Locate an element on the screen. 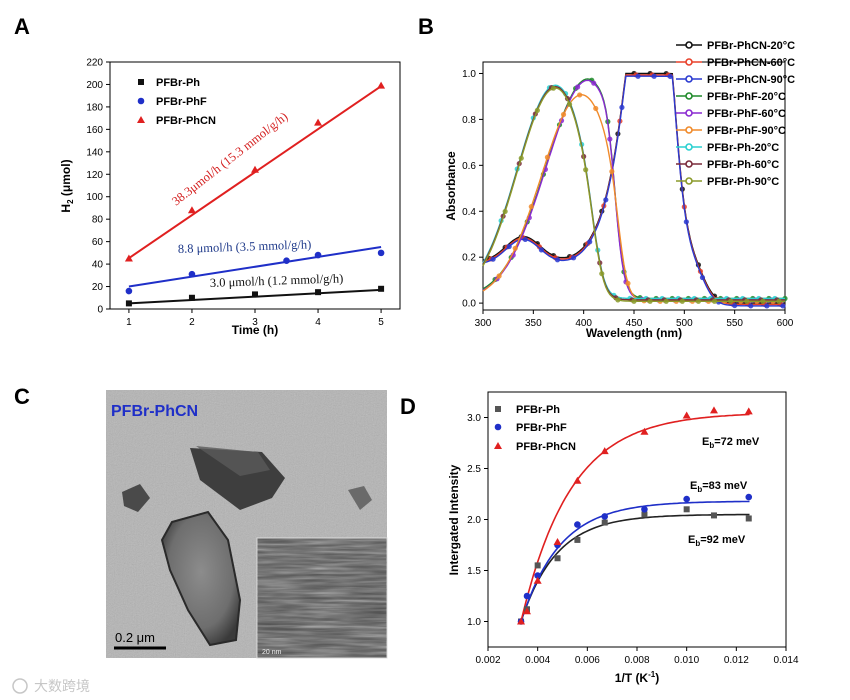 Image resolution: width=850 pixels, height=700 pixels. chart-d-legend: PFBr-Ph PFBr-PhF PFBr-PhCN is located at coordinates (535, 428).